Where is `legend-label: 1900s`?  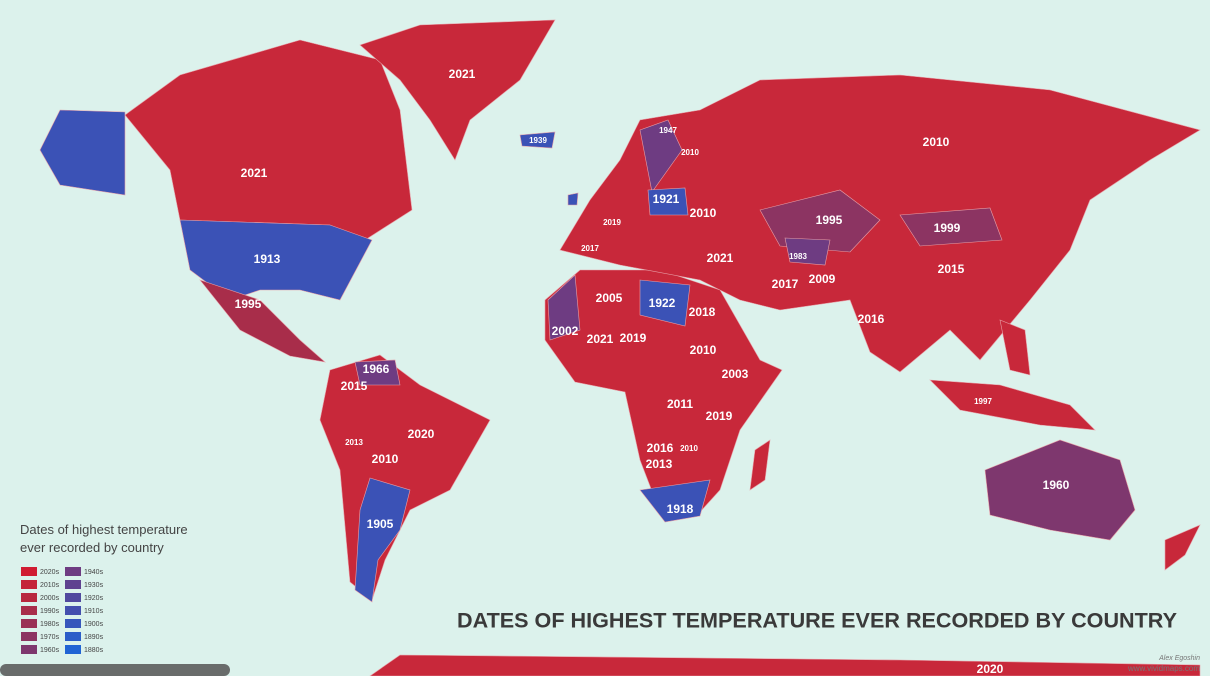 legend-label: 1900s is located at coordinates (94, 624).